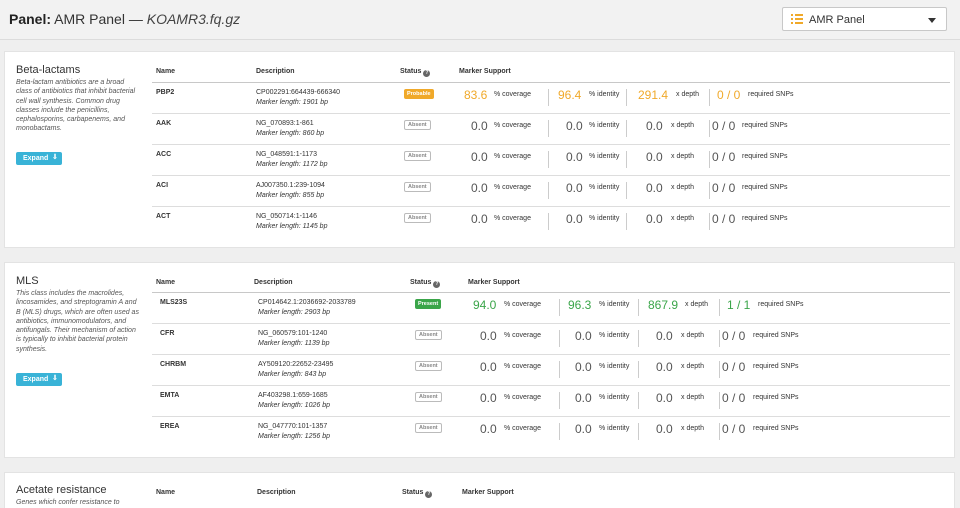  What do you see at coordinates (932, 20) in the screenshot?
I see `caret-down-icon` at bounding box center [932, 20].